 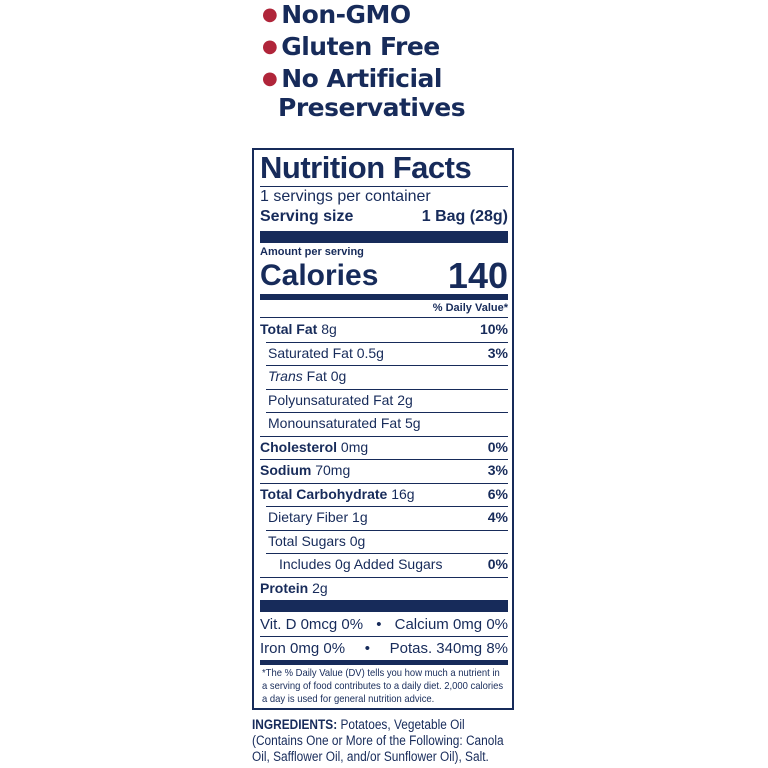 I want to click on nutrient-row: Includes 0g Added Sugars 0%, so click(x=384, y=564).